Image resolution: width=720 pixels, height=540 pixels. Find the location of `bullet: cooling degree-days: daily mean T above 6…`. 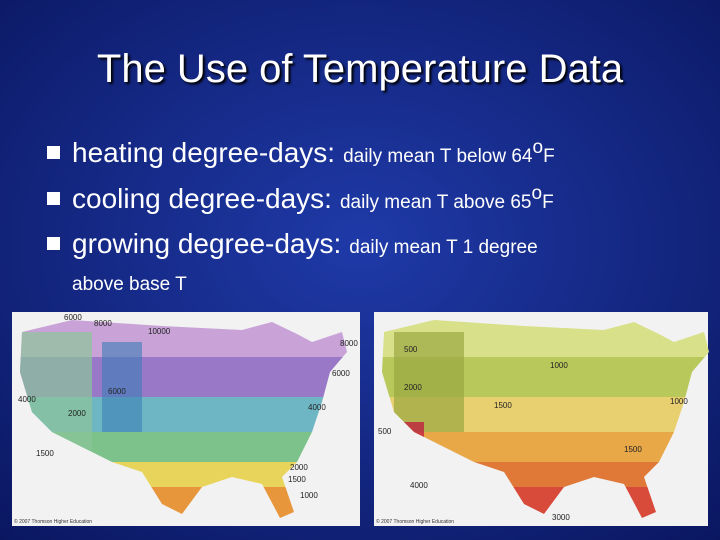

bullet: cooling degree-days: daily mean T above 6… is located at coordinates (313, 198).